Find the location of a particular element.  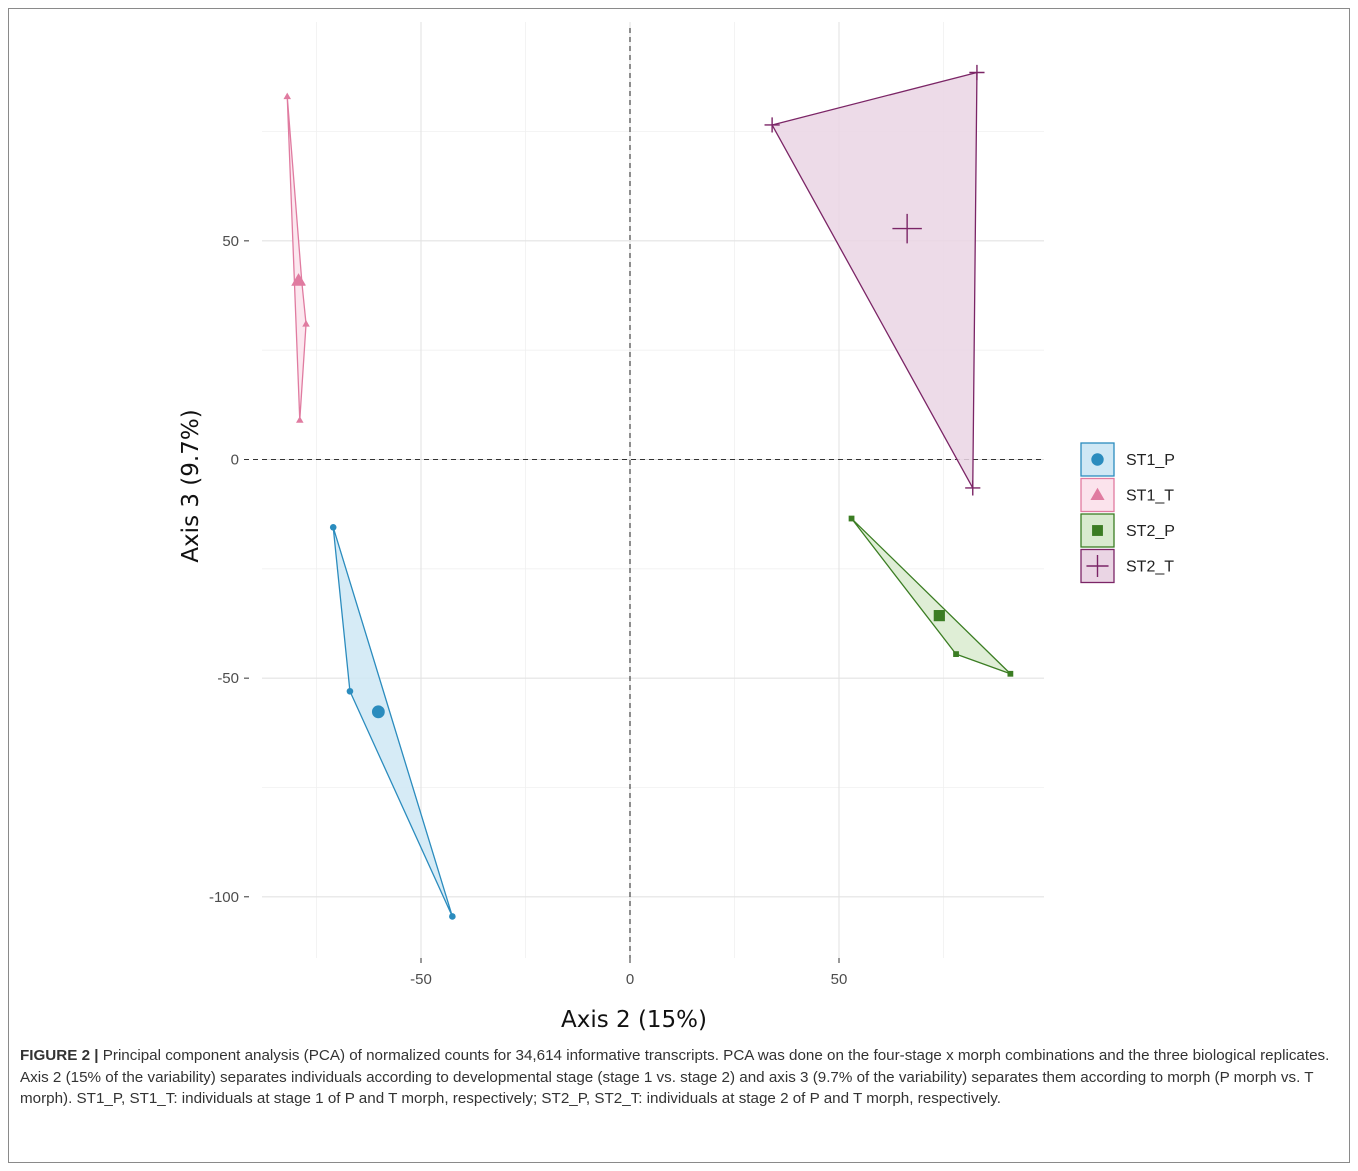

x-tick-label: -50 is located at coordinates (421, 979).